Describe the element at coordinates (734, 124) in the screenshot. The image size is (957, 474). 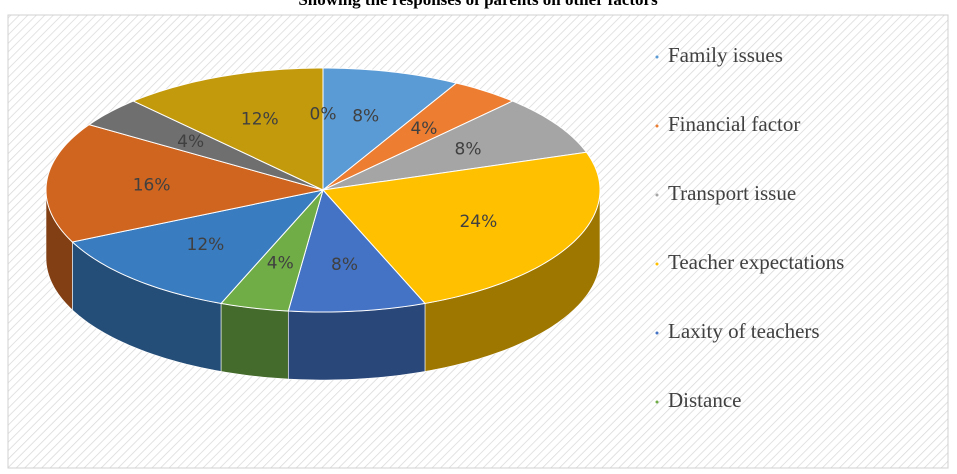
I see `legend-label: Financial factor` at that location.